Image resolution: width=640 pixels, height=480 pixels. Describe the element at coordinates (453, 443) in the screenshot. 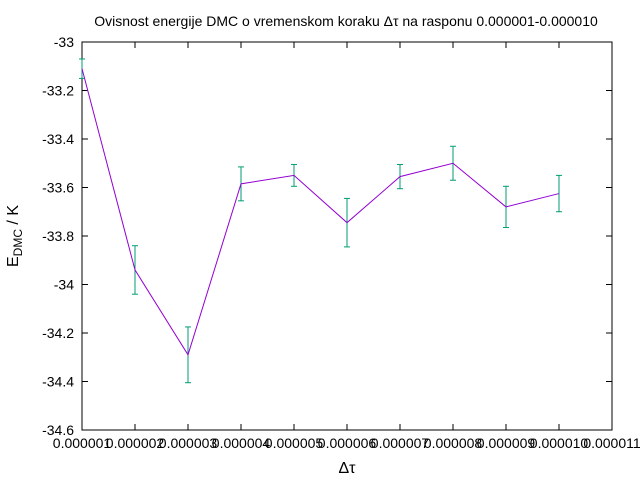

I see `x-tick-label: 0.000008` at that location.